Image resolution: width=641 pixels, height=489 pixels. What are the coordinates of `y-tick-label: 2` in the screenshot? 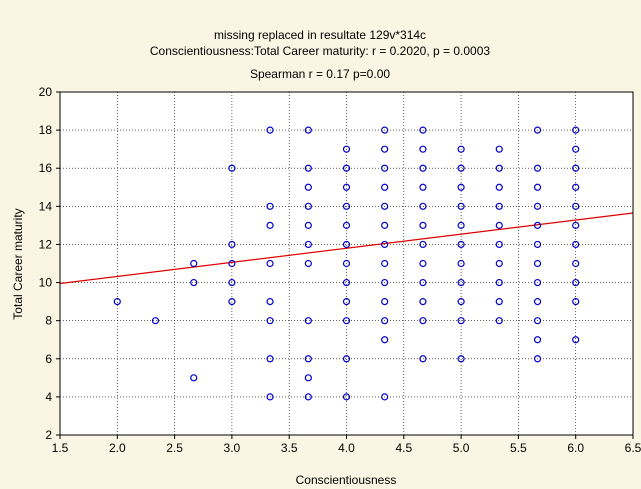 It's located at (48, 435).